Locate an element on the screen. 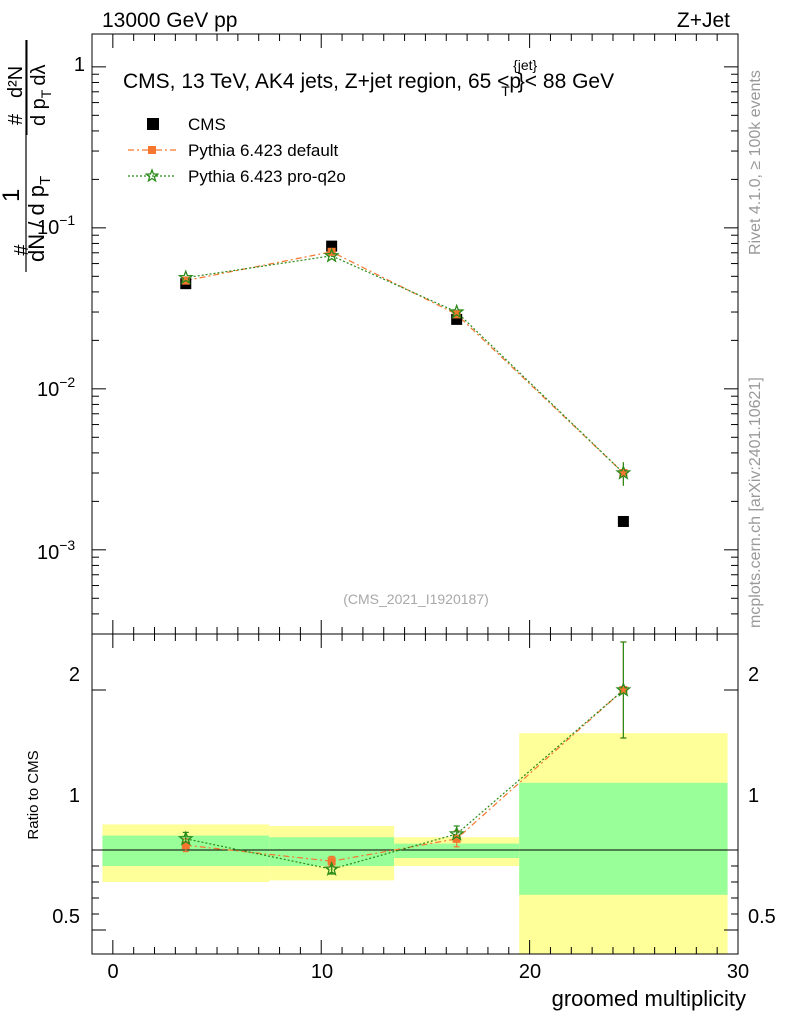  header-left: 13000 GeV pp is located at coordinates (169, 20).